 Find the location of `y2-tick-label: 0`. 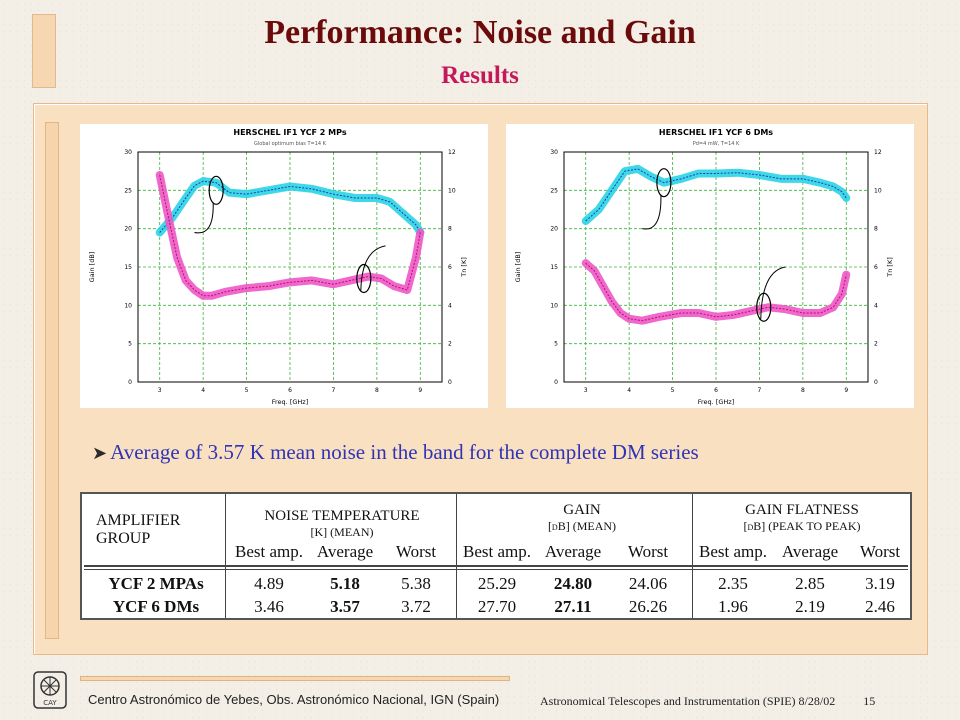

y2-tick-label: 0 is located at coordinates (876, 382).